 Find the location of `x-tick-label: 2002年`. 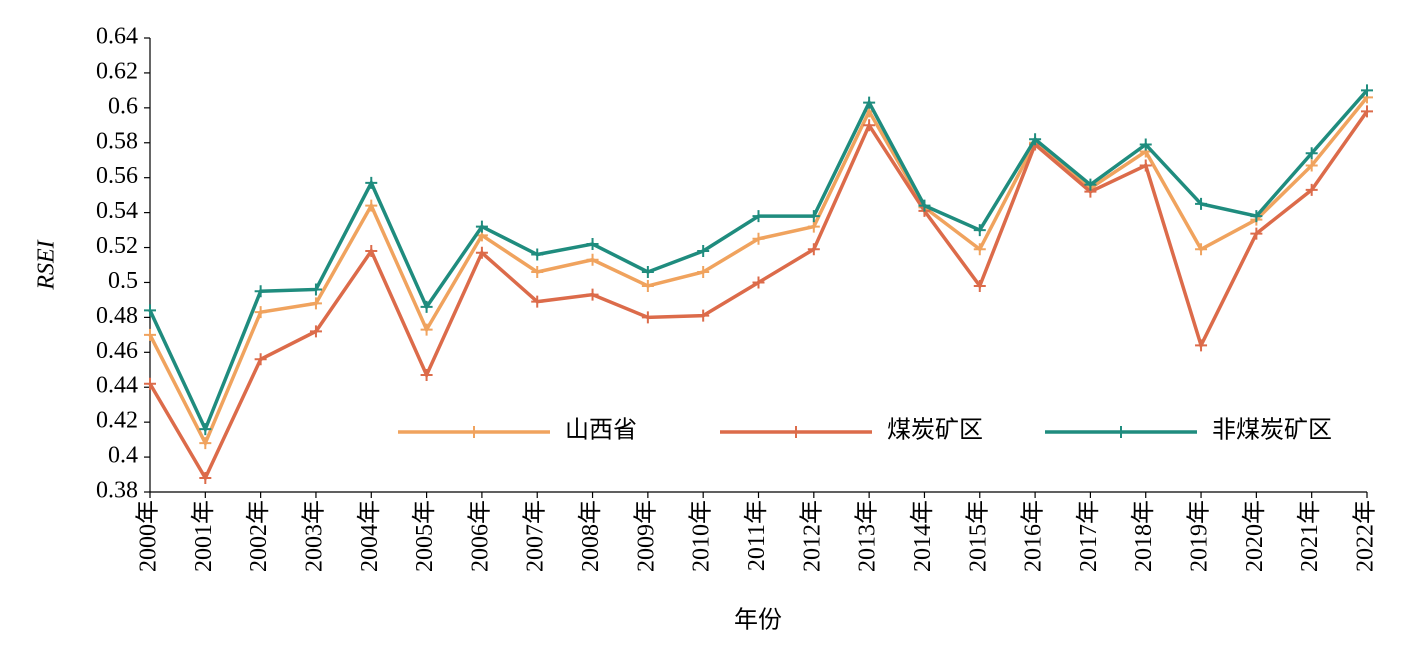

x-tick-label: 2002年 is located at coordinates (258, 536).